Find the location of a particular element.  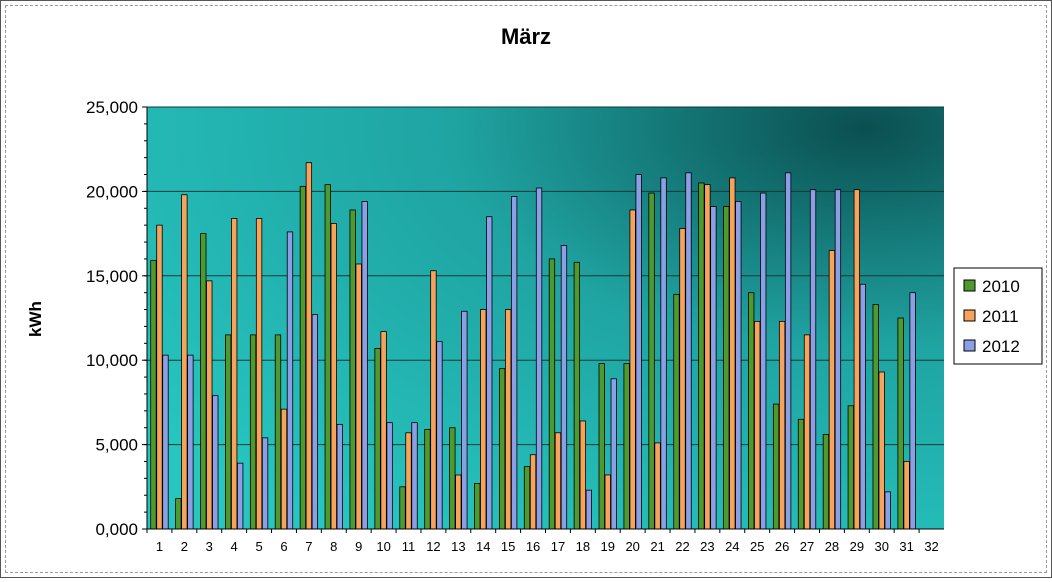

y-tick-label: 25,000 is located at coordinates (112, 107).